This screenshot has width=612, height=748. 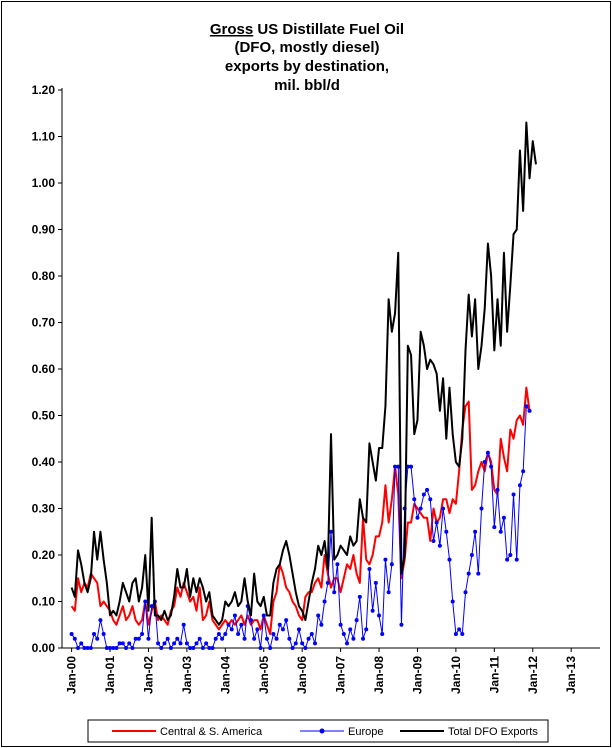 I want to click on x-tick-label: Jan-01, so click(x=110, y=675).